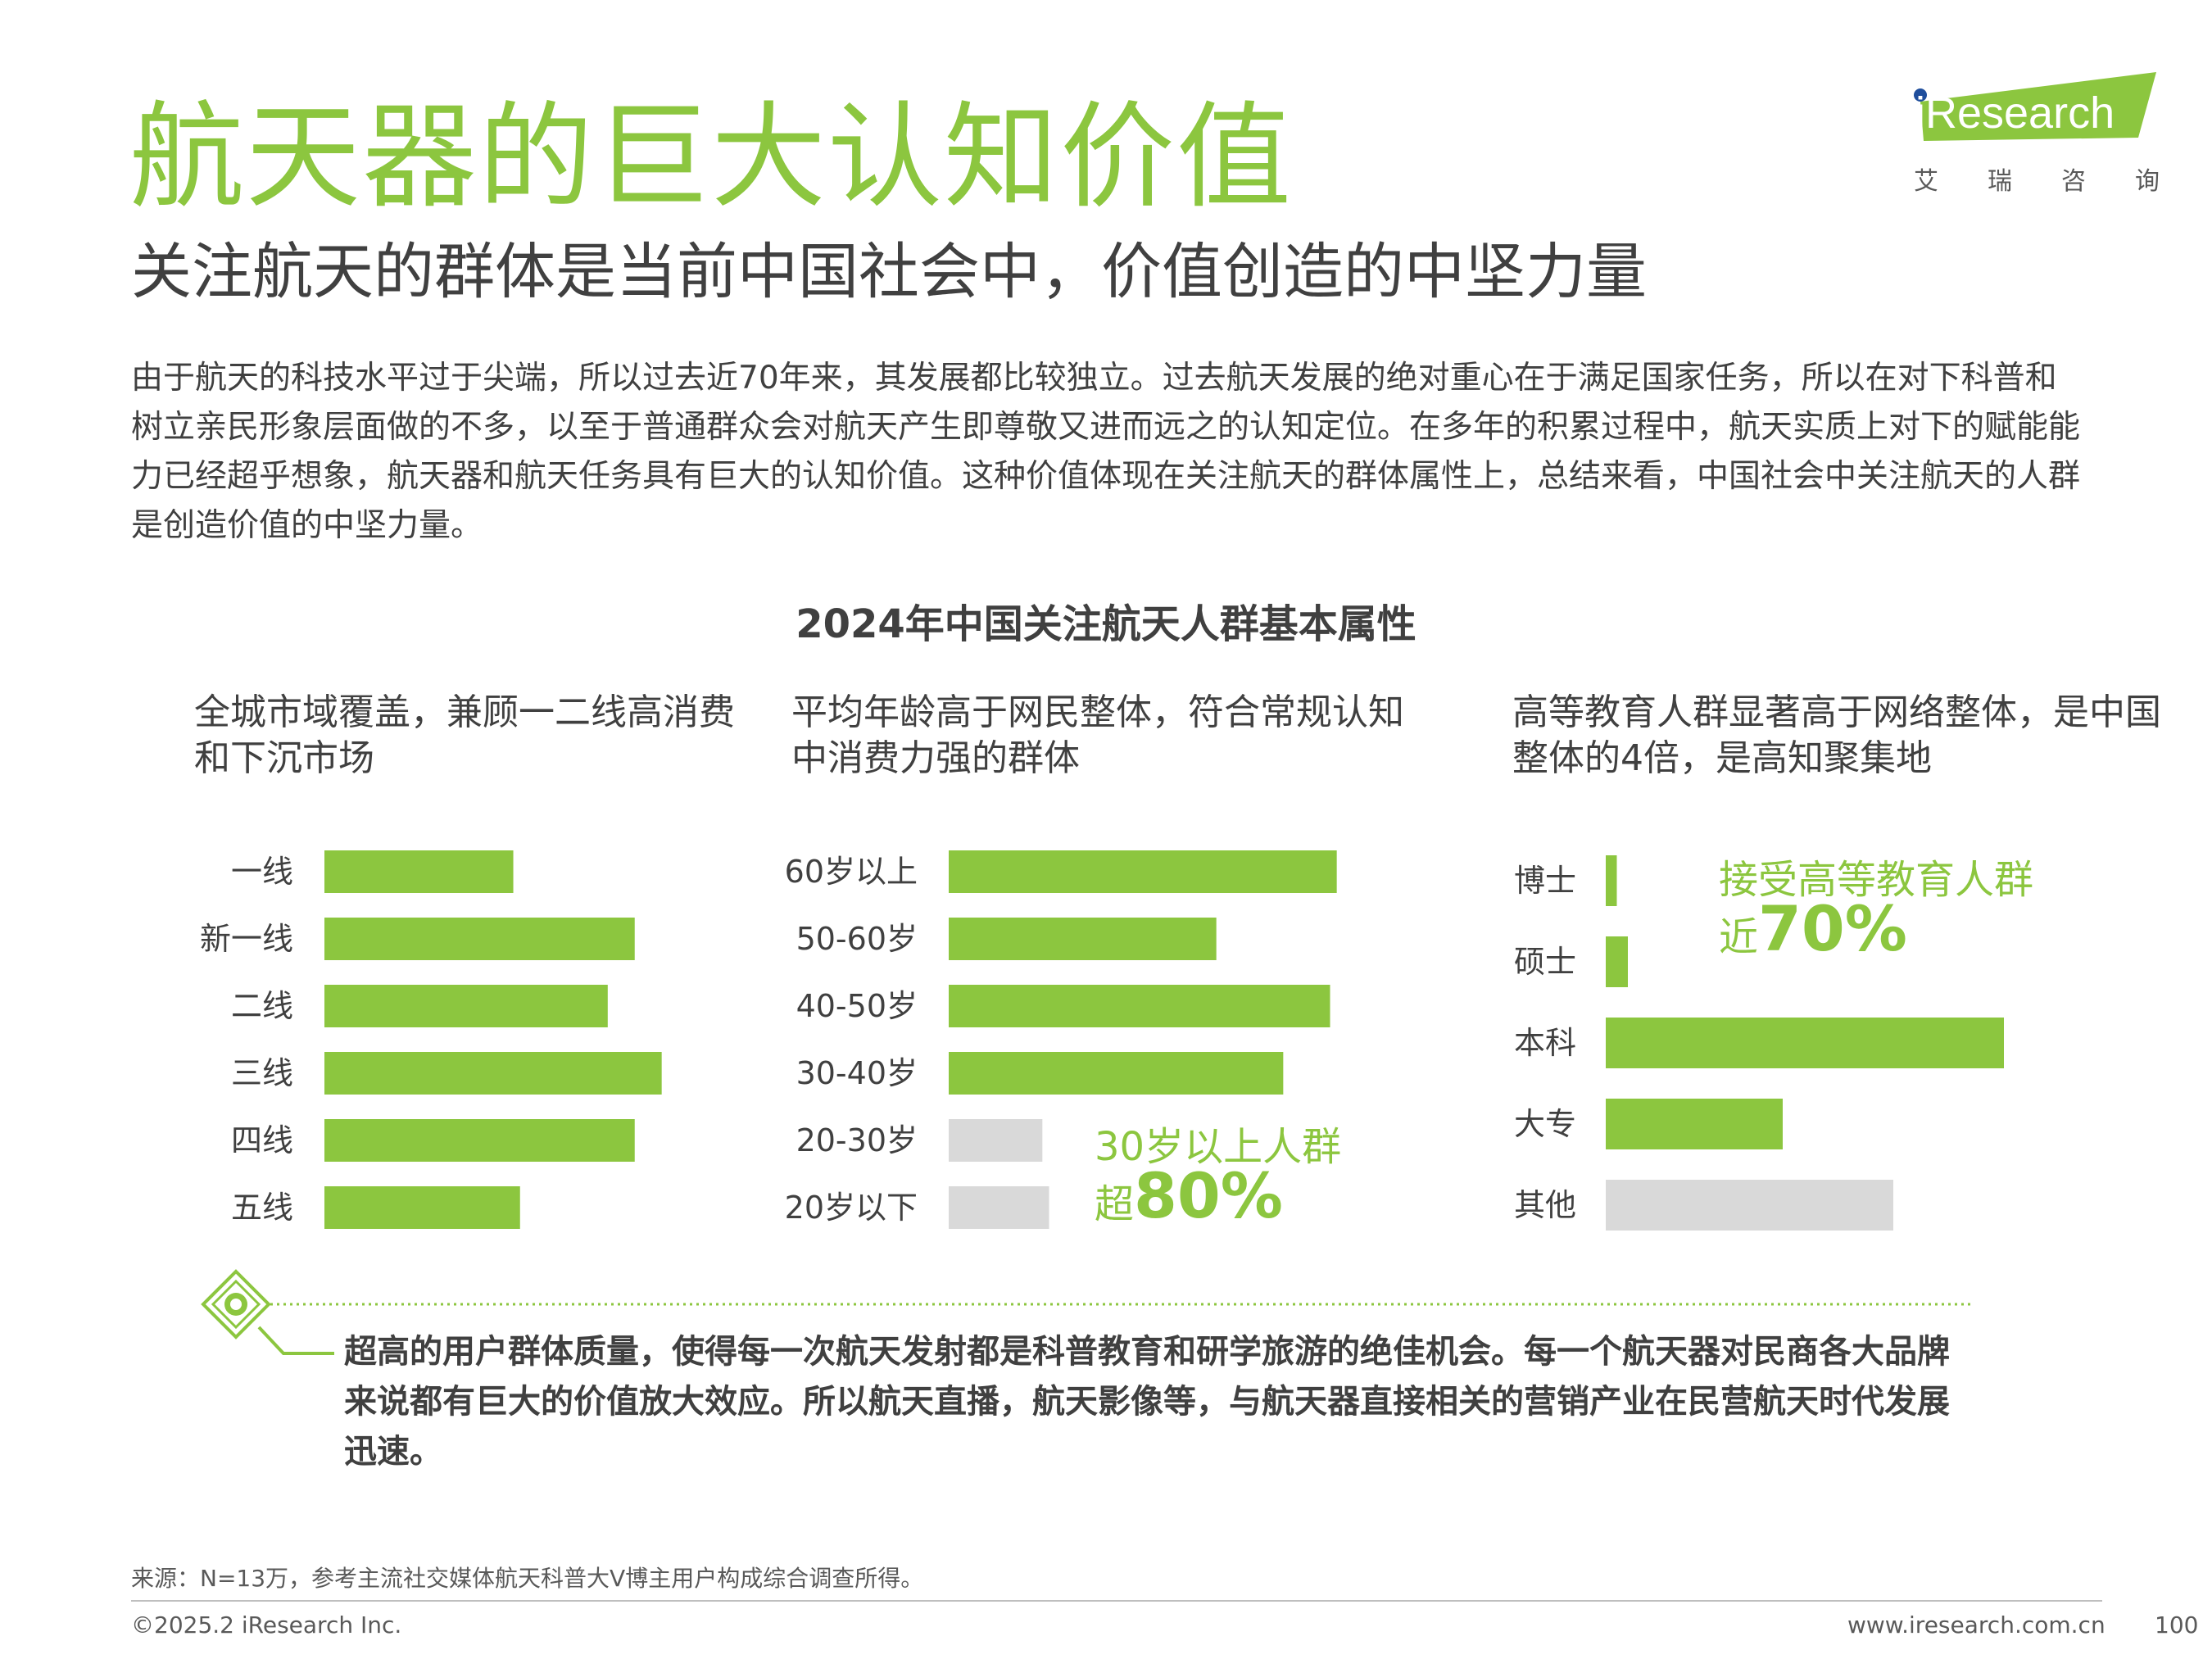 This screenshot has height=1659, width=2212. I want to click on bar-label: 大专, so click(1545, 1124).